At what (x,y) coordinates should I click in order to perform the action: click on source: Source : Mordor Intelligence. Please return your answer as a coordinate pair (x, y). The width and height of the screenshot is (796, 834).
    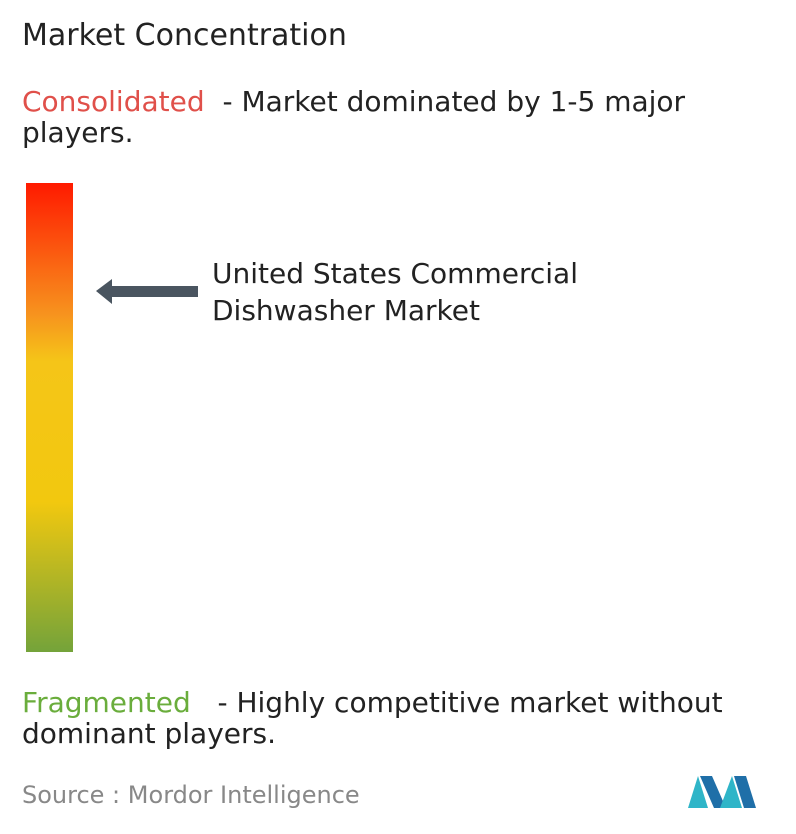
    Looking at the image, I should click on (191, 795).